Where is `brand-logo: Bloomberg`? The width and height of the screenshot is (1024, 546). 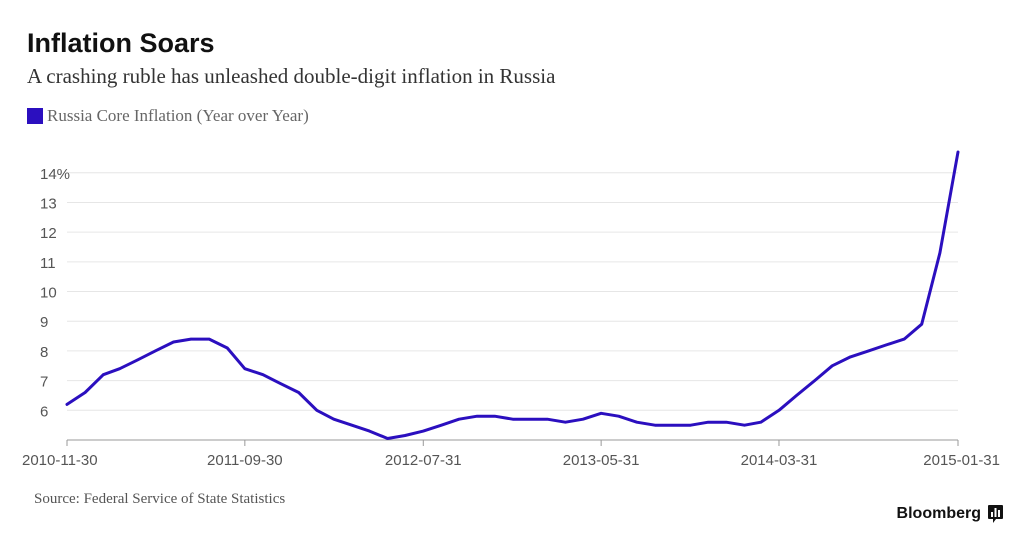
brand-logo: Bloomberg is located at coordinates (950, 514).